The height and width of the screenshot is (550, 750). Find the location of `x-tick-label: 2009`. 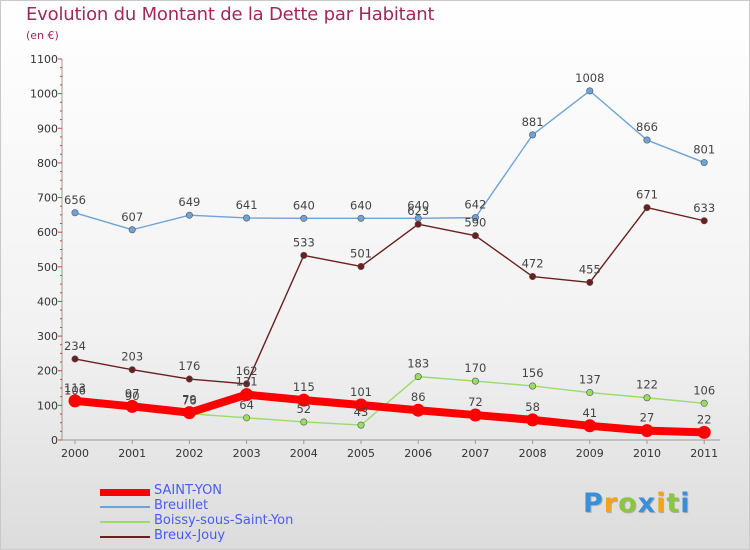

x-tick-label: 2009 is located at coordinates (590, 453).